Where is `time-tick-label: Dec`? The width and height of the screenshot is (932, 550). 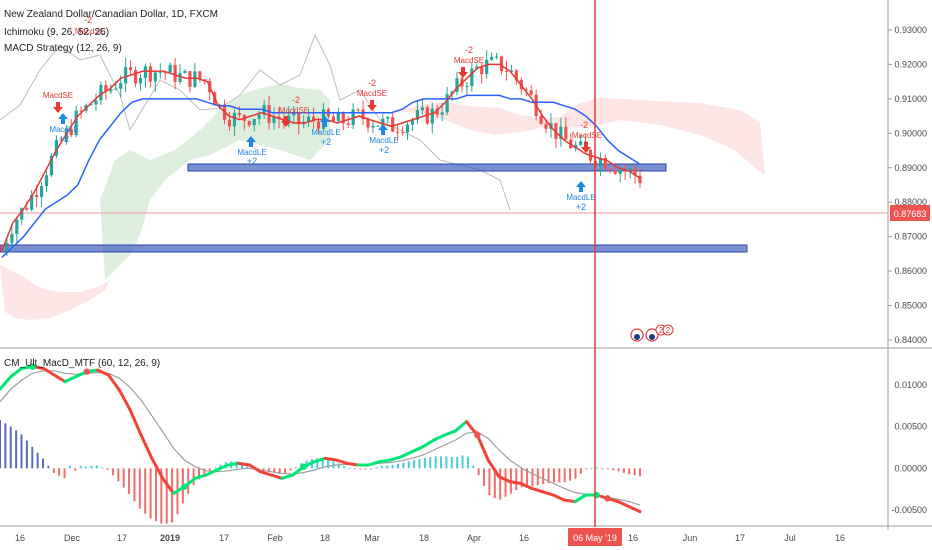 time-tick-label: Dec is located at coordinates (72, 538).